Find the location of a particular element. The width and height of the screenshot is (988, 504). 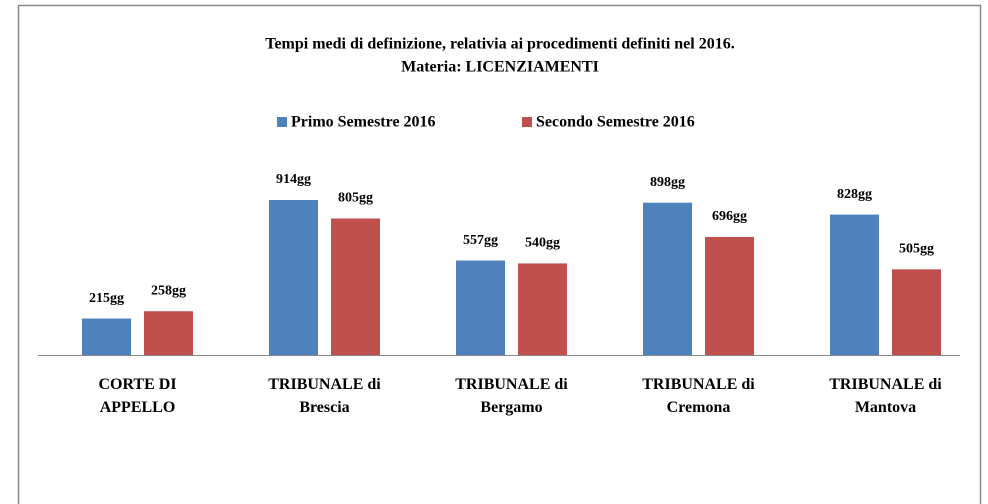

data-label: 258gg is located at coordinates (168, 290).